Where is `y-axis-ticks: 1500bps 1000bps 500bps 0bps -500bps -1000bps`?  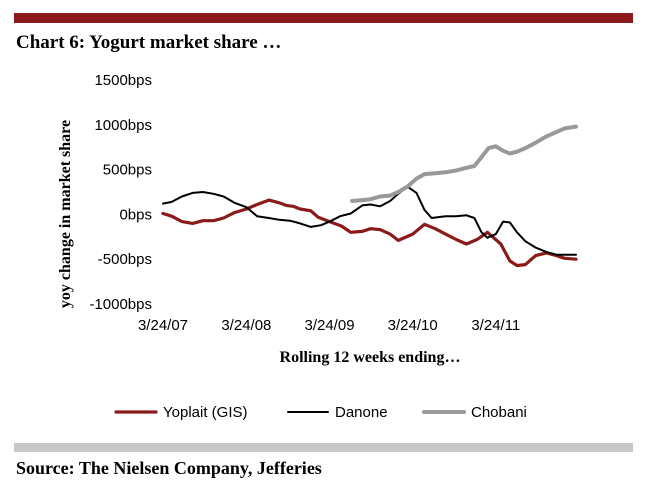
y-axis-ticks: 1500bps 1000bps 500bps 0bps -500bps -1000bps is located at coordinates (120, 192).